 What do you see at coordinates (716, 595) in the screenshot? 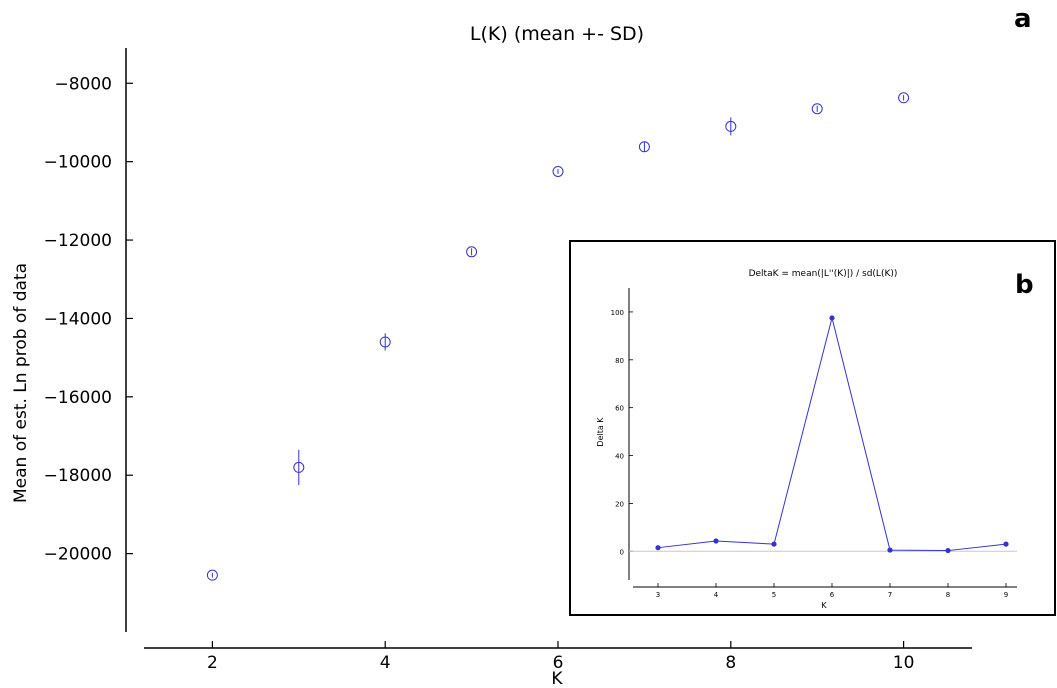
I see `inset-x-tick-label: 4` at bounding box center [716, 595].